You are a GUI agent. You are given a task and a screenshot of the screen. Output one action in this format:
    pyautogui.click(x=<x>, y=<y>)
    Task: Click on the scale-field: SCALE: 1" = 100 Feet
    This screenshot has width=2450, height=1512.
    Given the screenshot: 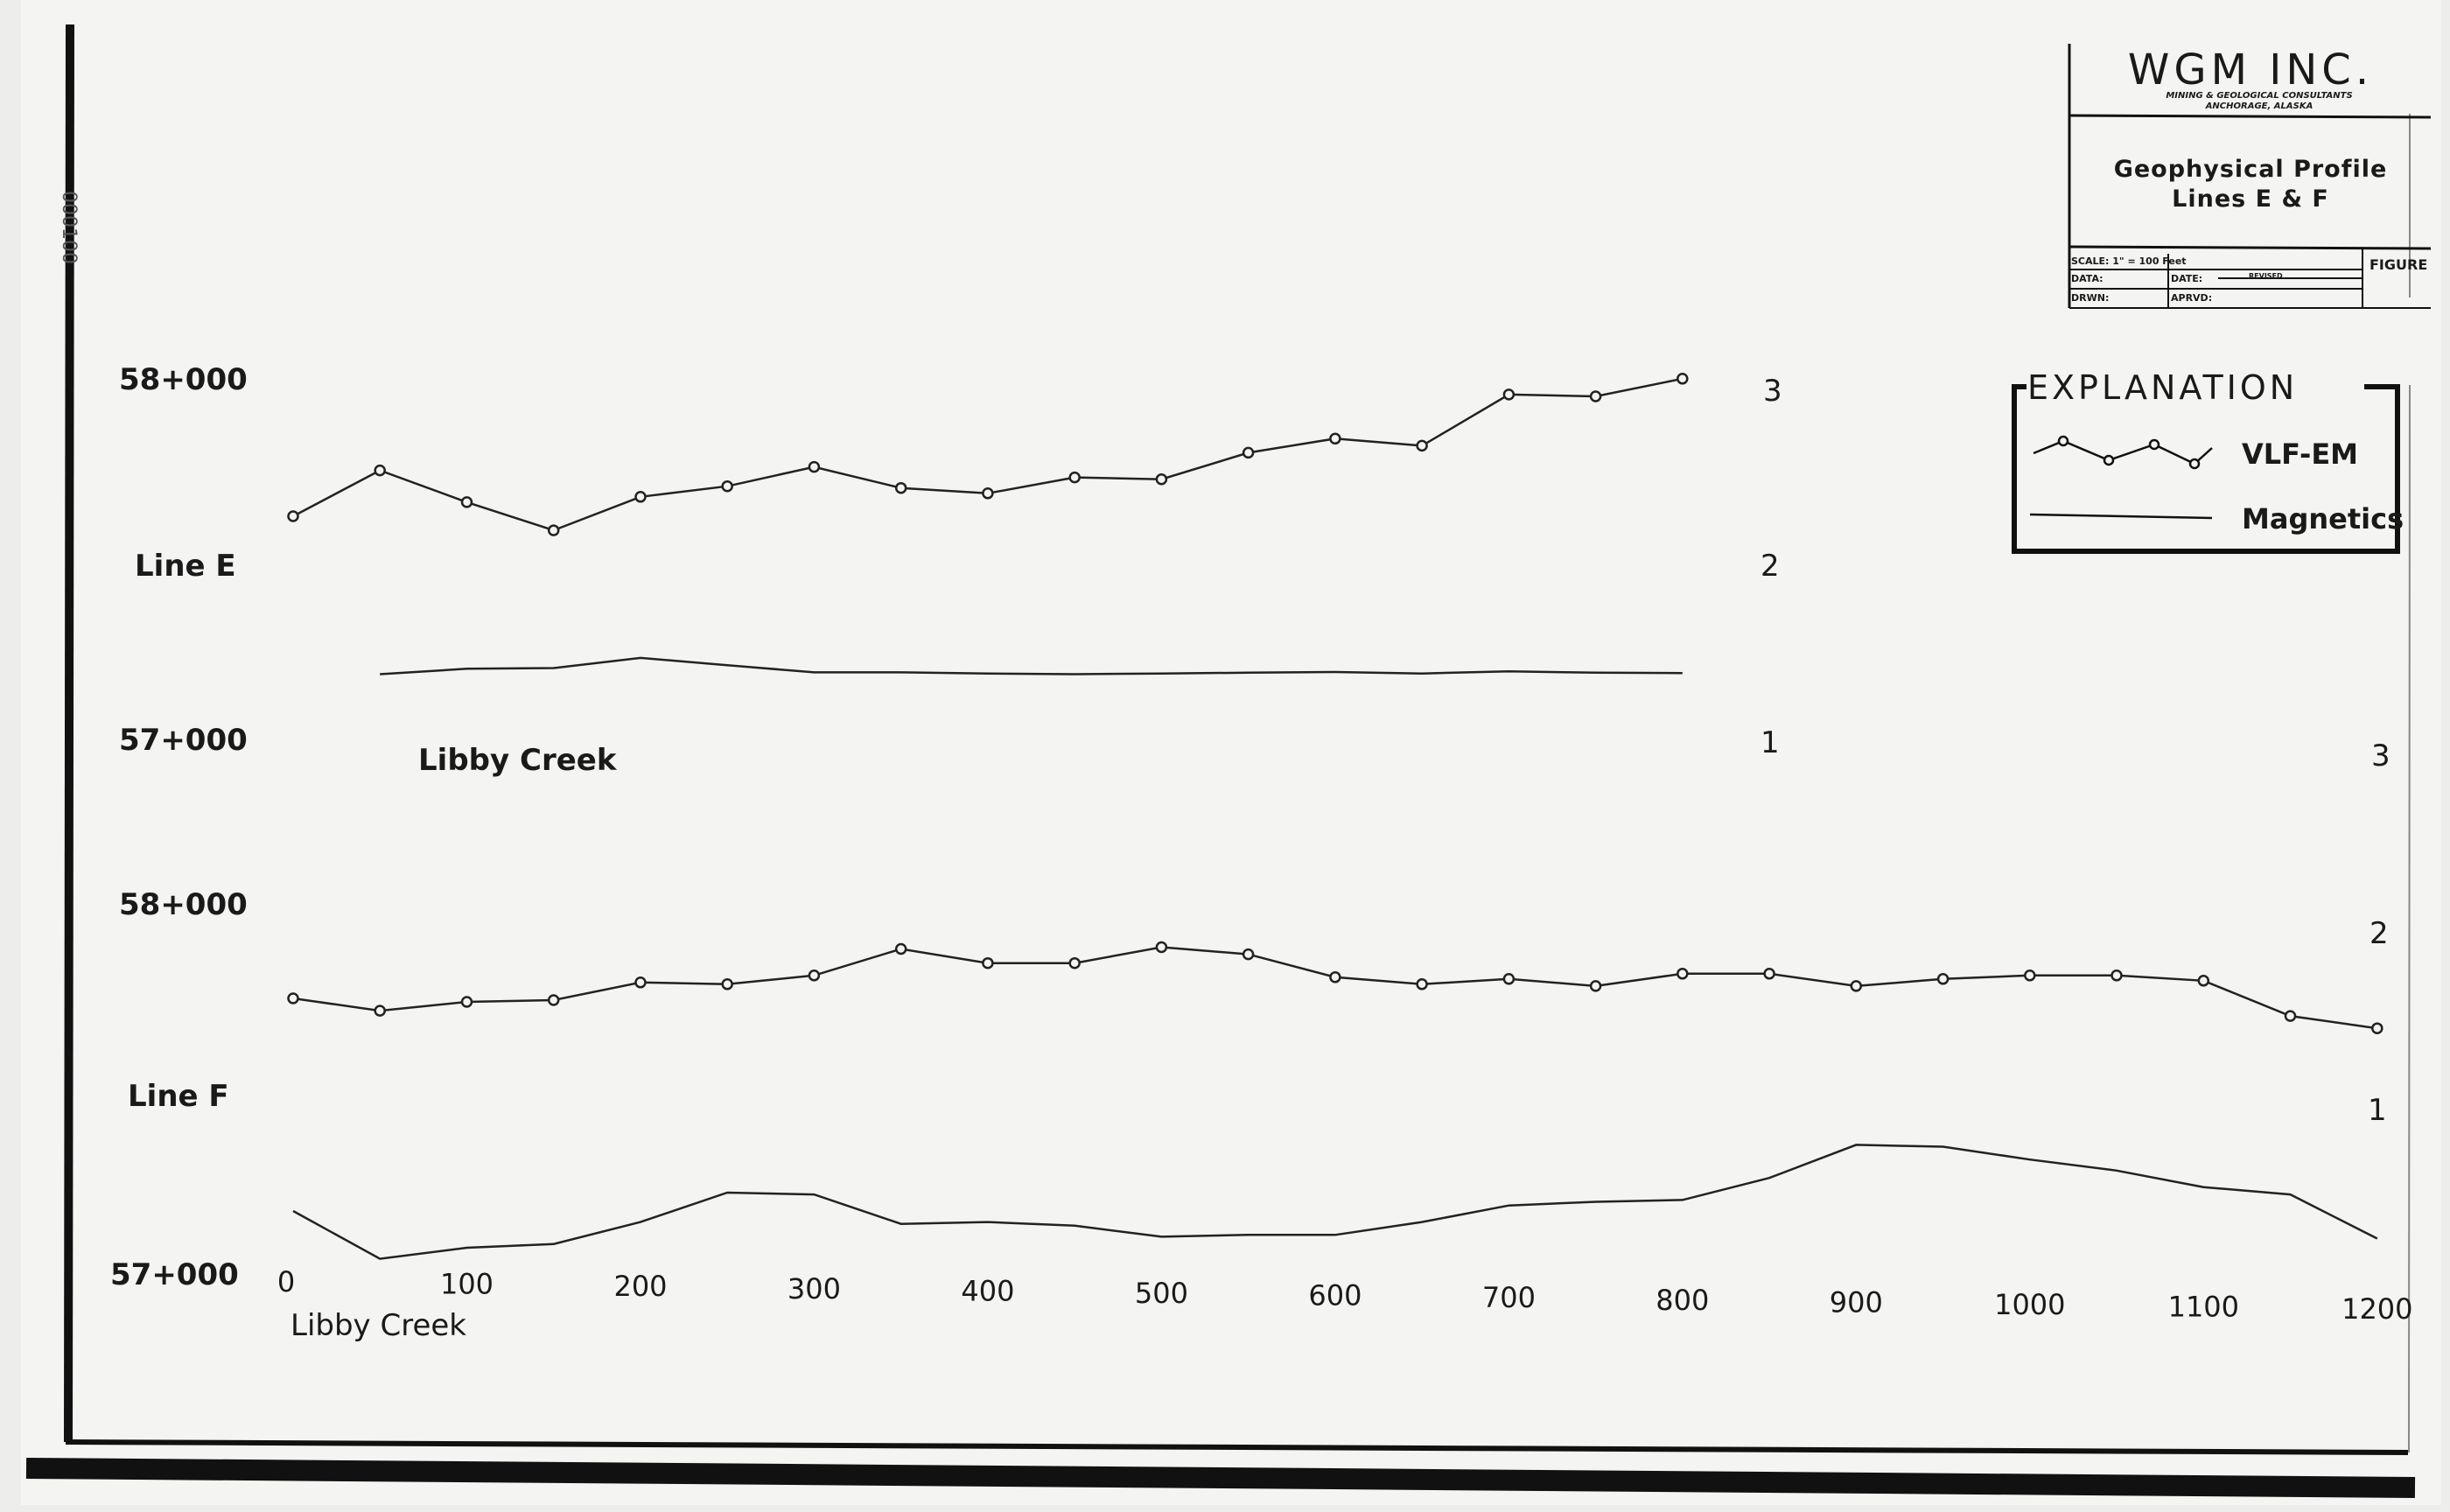 What is the action you would take?
    pyautogui.click(x=2129, y=261)
    